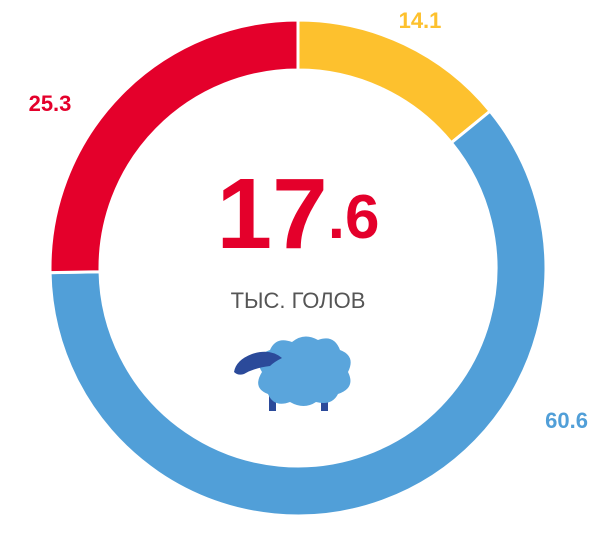  I want to click on center-label: ТЫС. ГОЛОВ, so click(298, 300).